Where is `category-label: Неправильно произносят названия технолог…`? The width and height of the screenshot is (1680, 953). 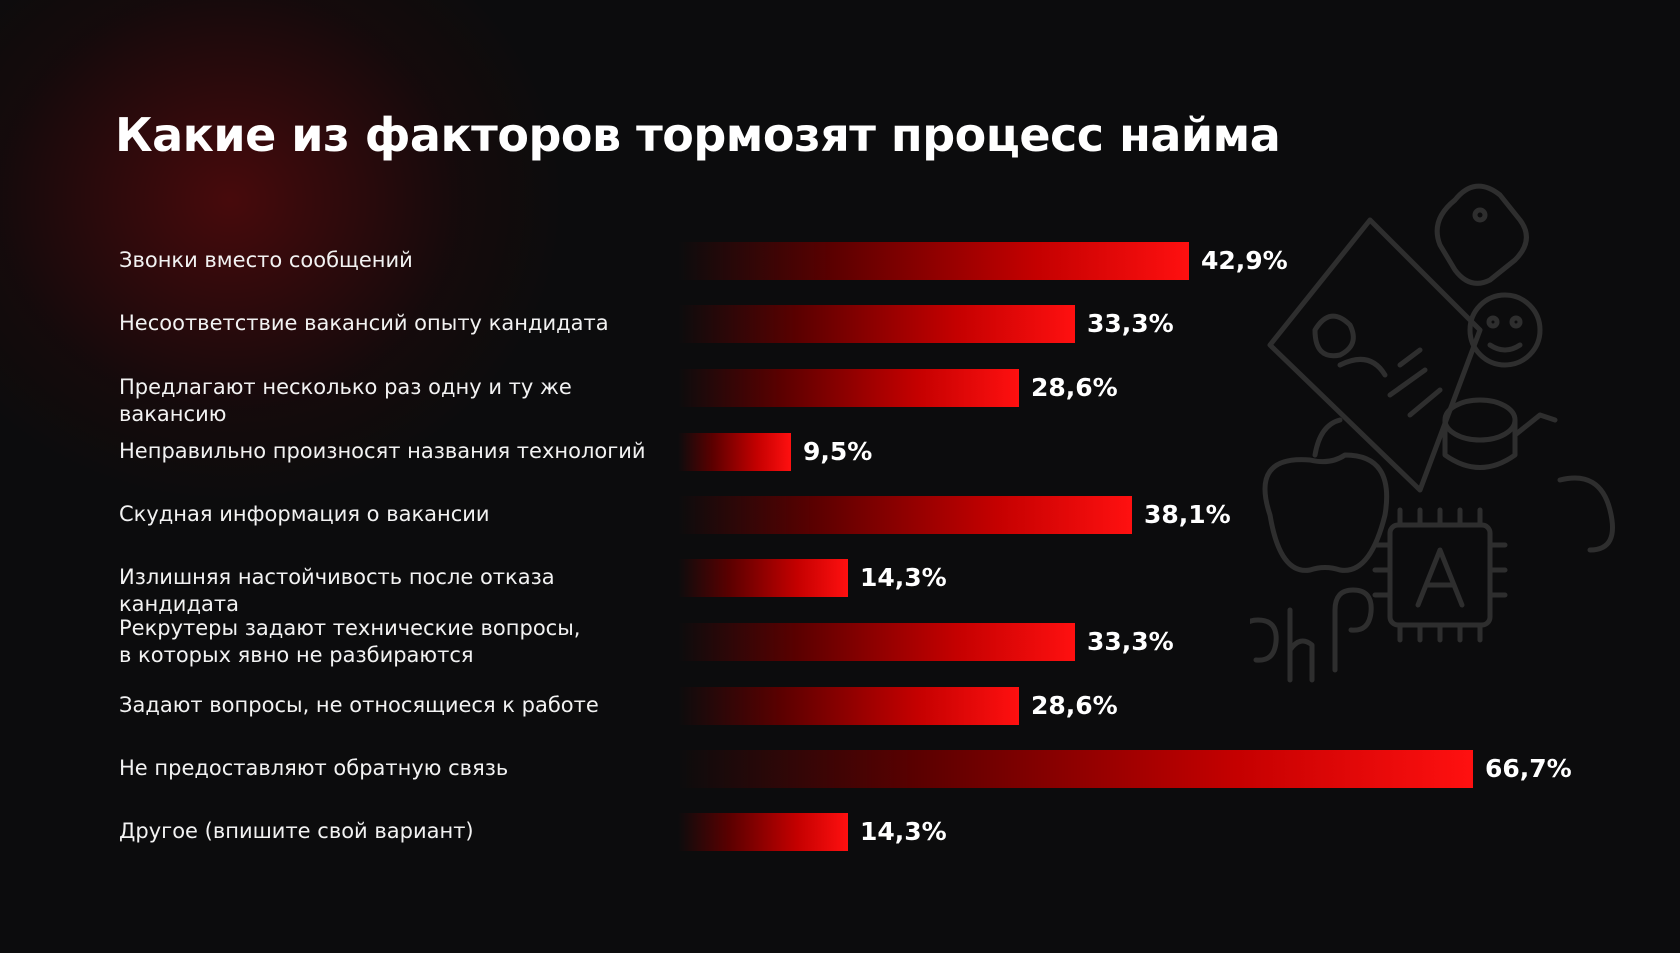 category-label: Неправильно произносят названия технолог… is located at coordinates (382, 451).